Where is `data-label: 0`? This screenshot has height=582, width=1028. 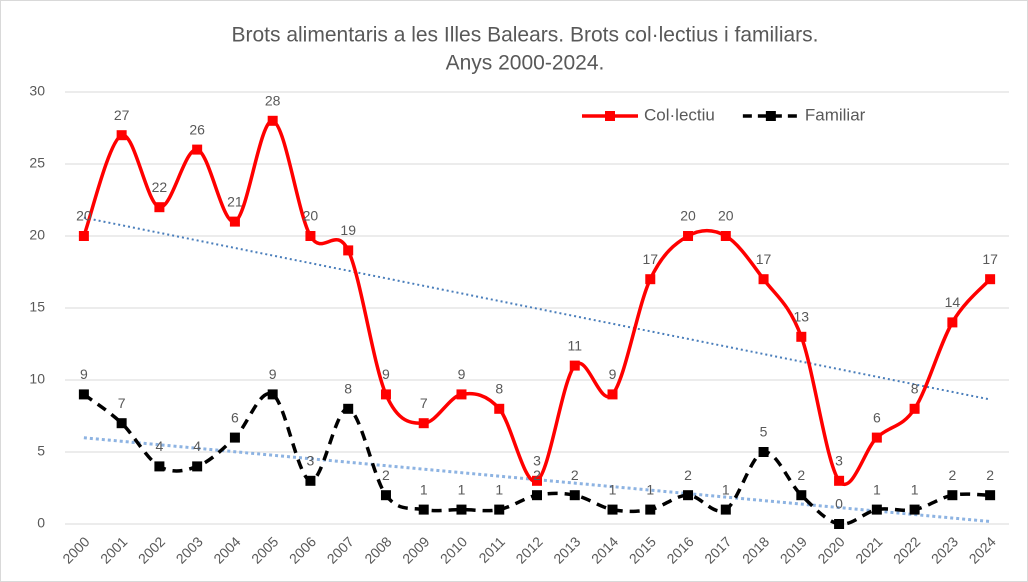
data-label: 0 is located at coordinates (839, 504).